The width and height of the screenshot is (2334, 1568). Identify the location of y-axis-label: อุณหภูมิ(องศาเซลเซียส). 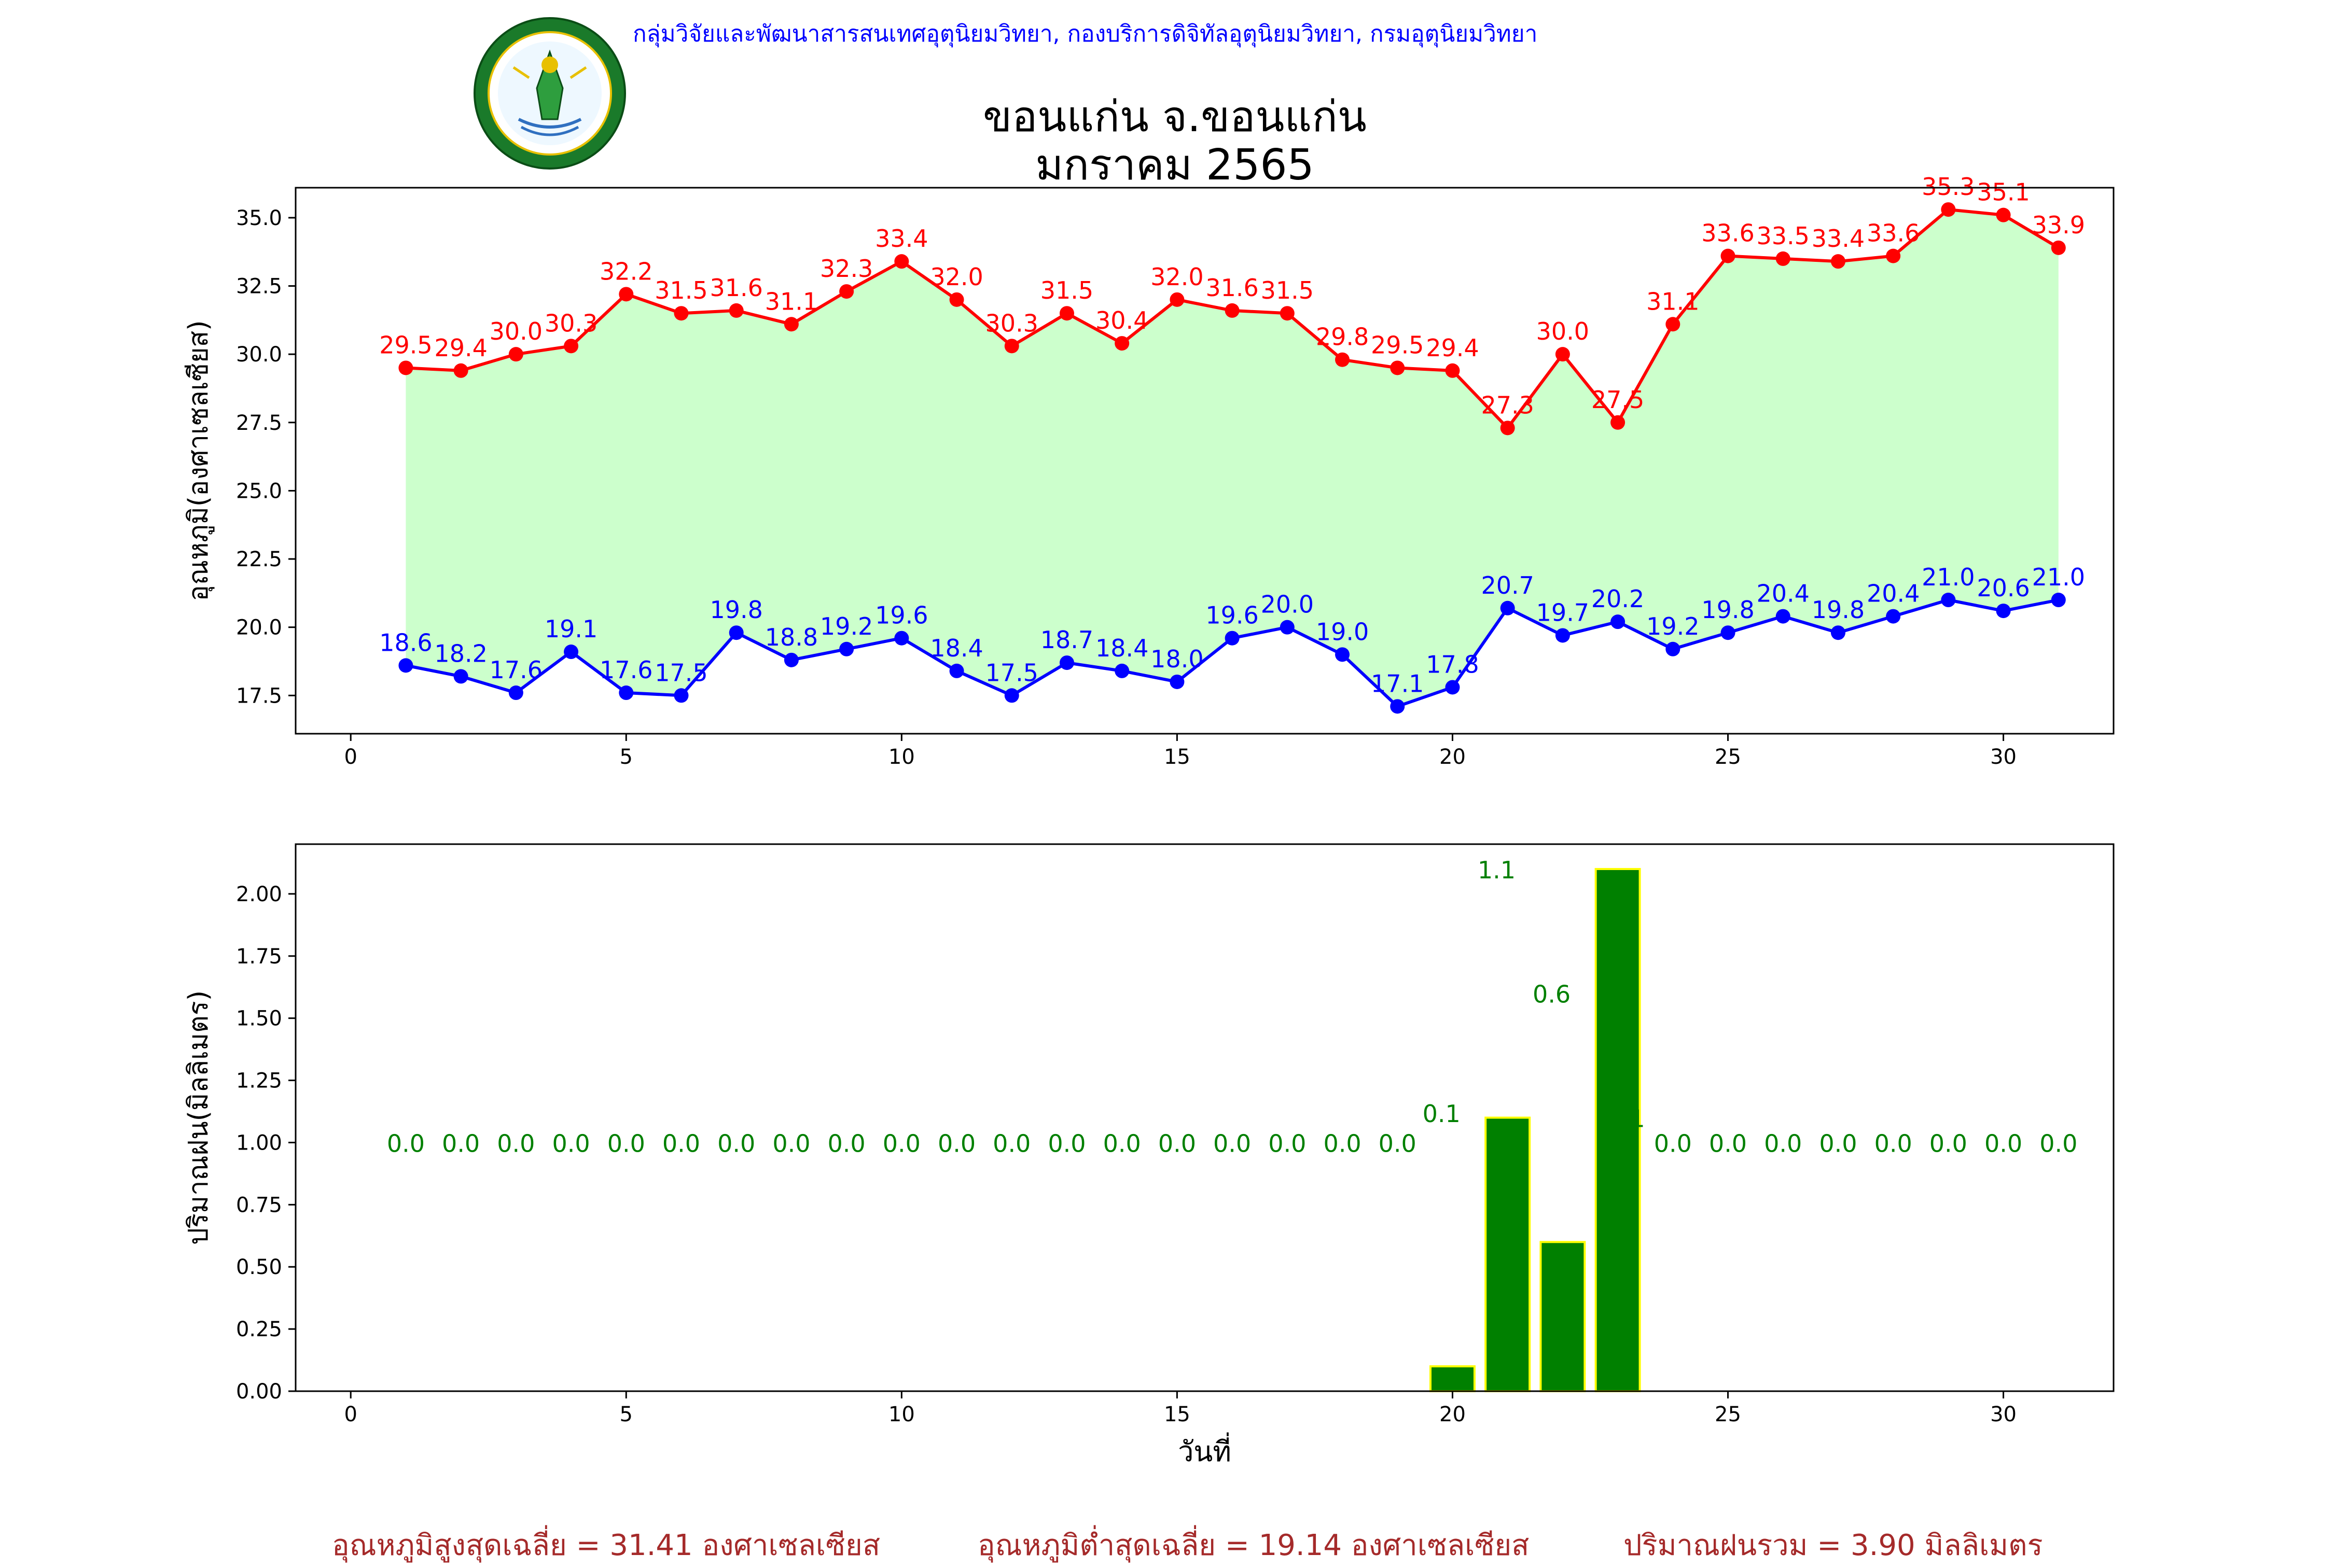
(199, 460).